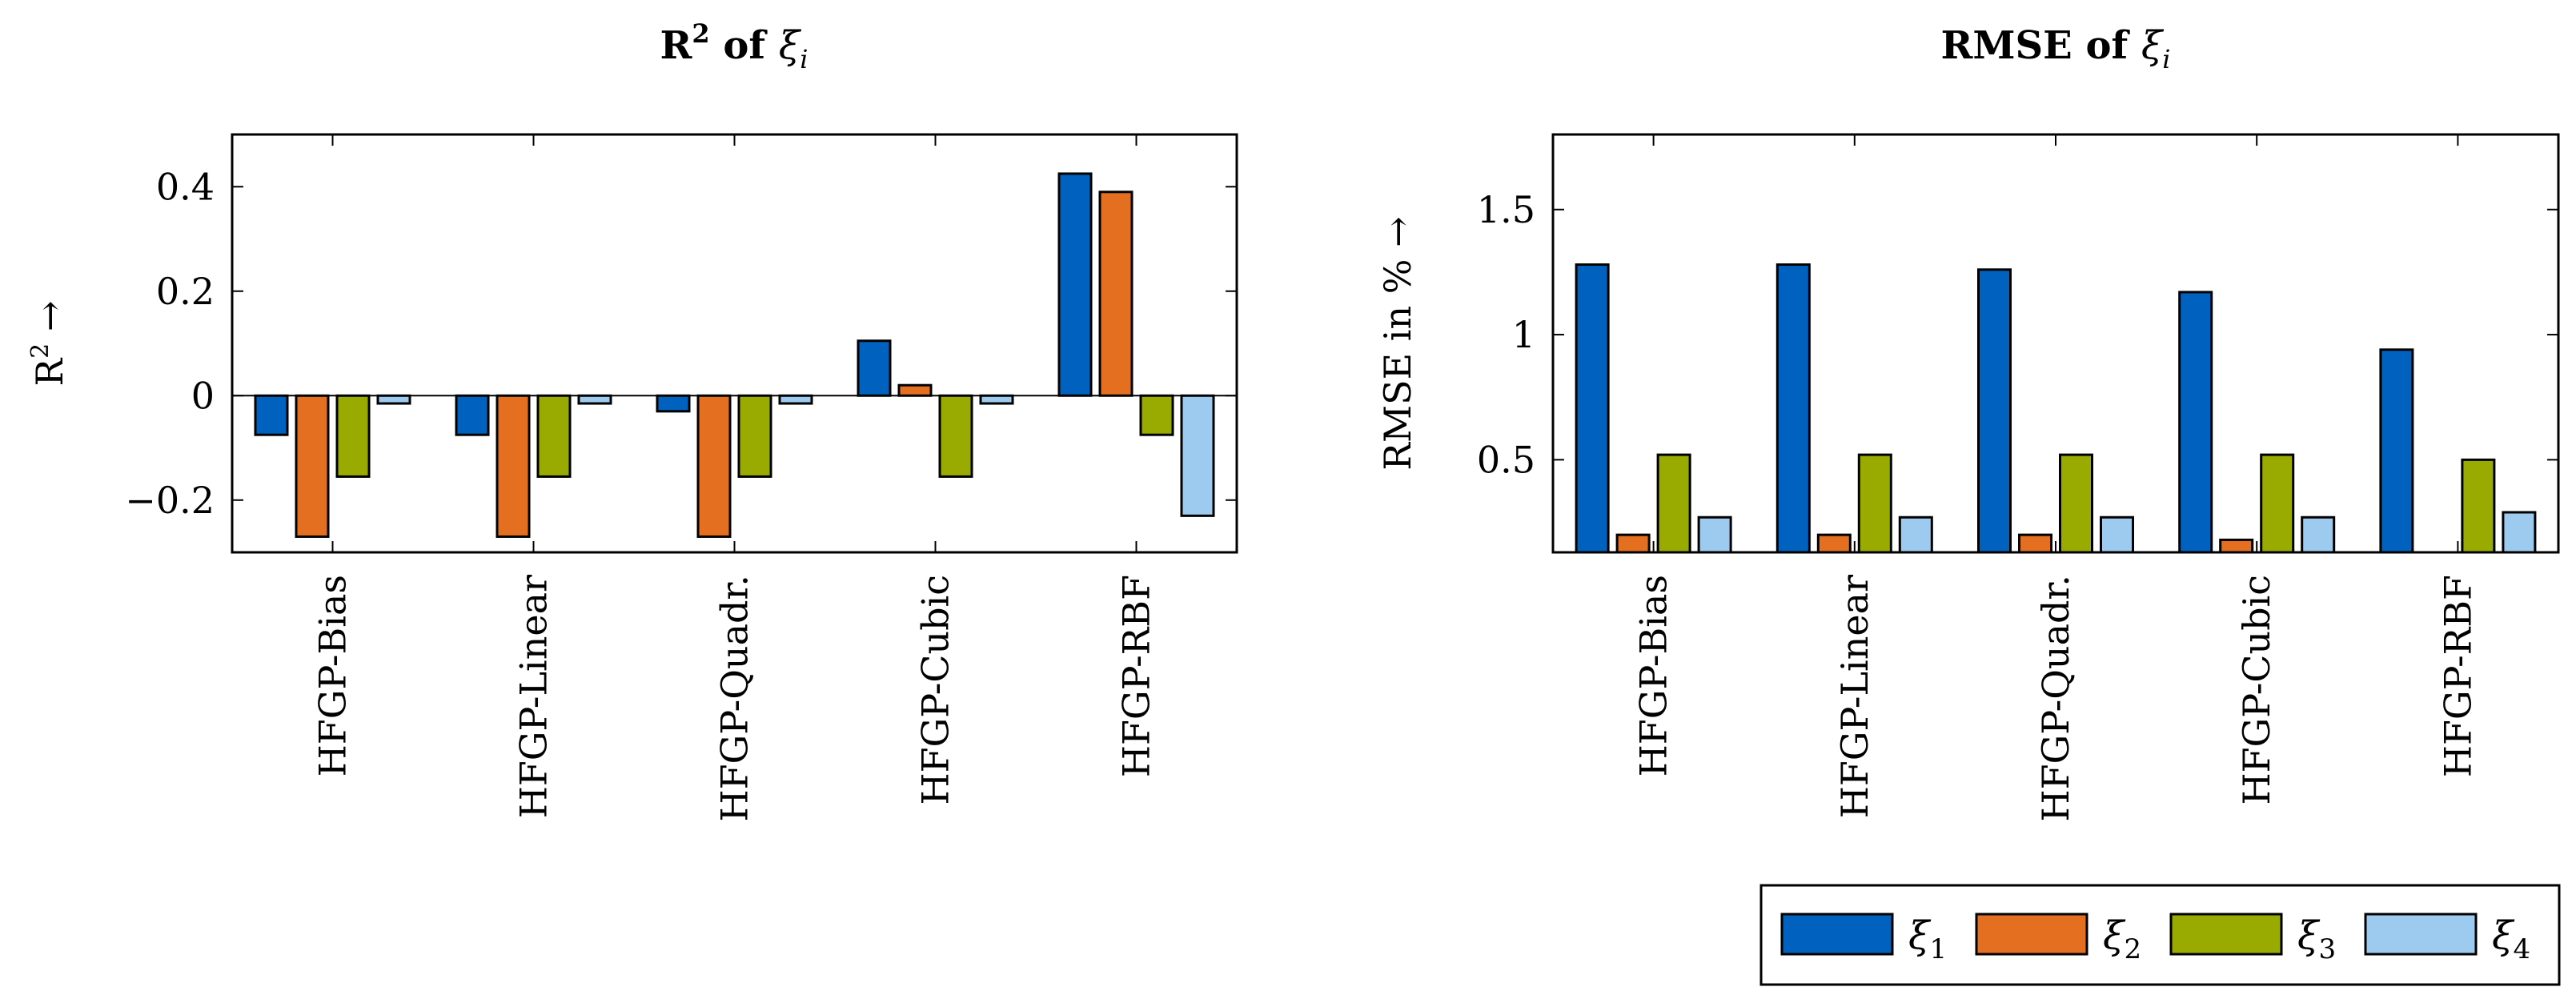  Describe the element at coordinates (2317, 939) in the screenshot. I see `legend-label-xi3: ξ3` at that location.